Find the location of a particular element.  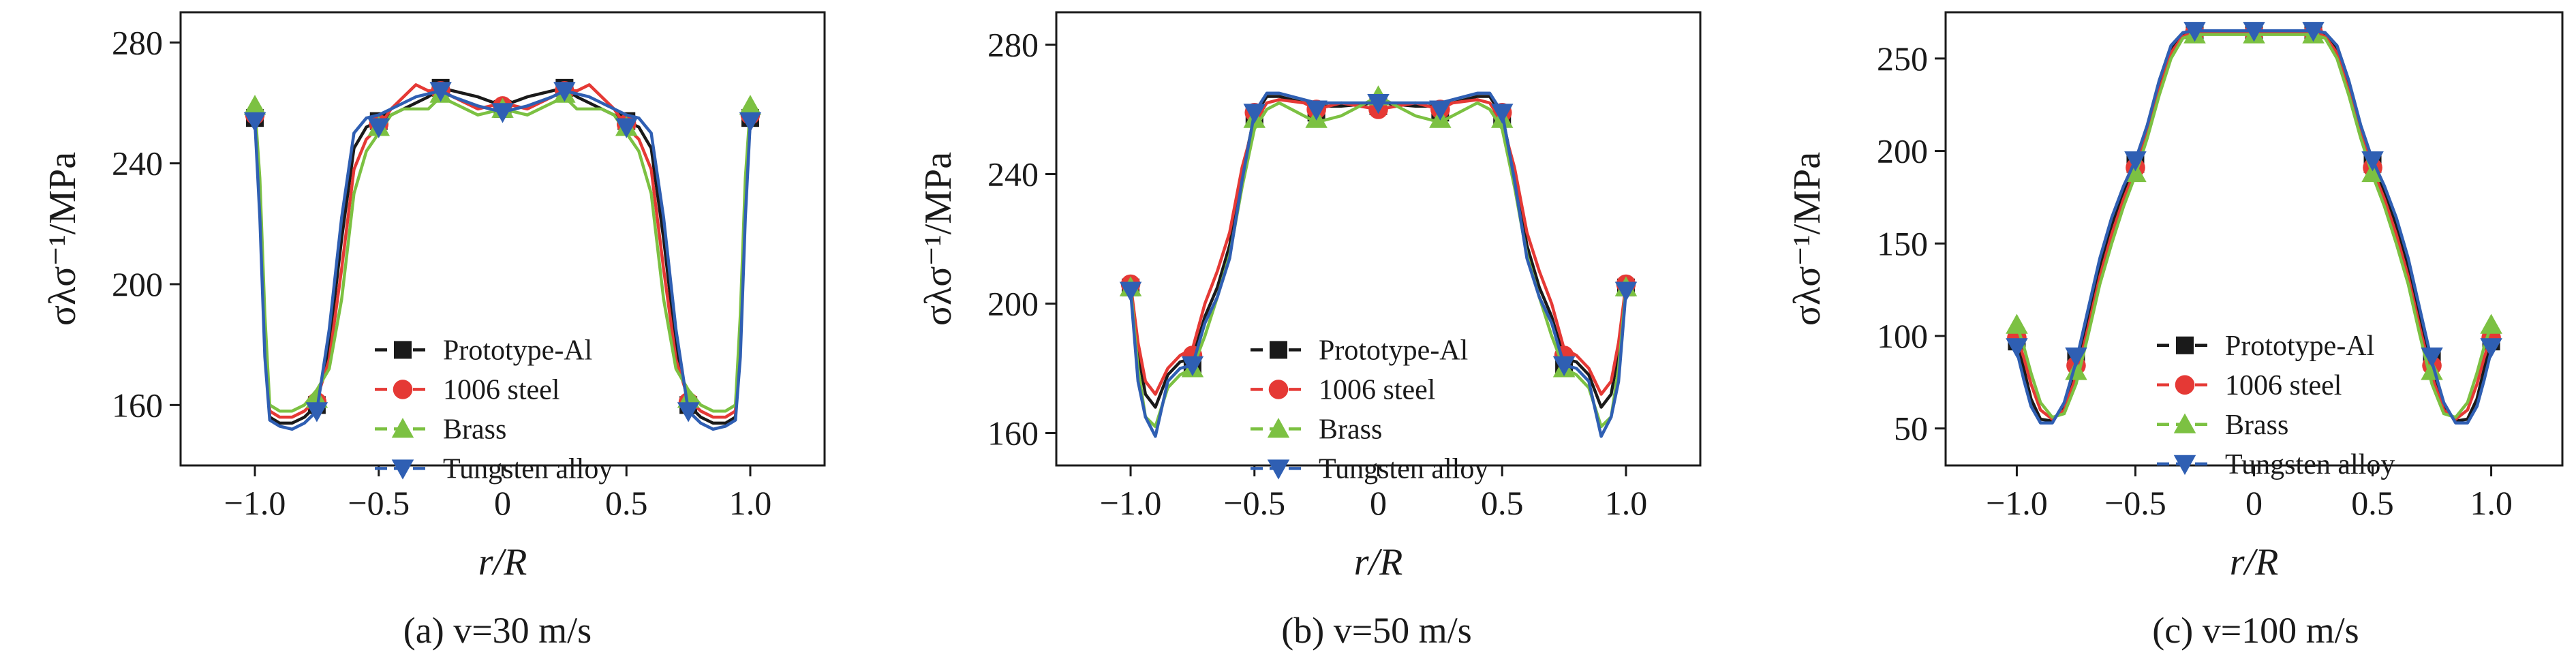

panel-caption: (a) v=30 m/s is located at coordinates (497, 630).